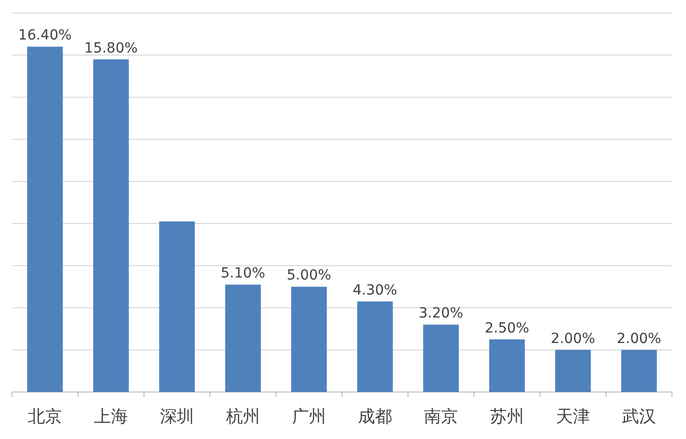 Image resolution: width=686 pixels, height=439 pixels. Describe the element at coordinates (573, 416) in the screenshot. I see `x-tick-label: 天津` at that location.